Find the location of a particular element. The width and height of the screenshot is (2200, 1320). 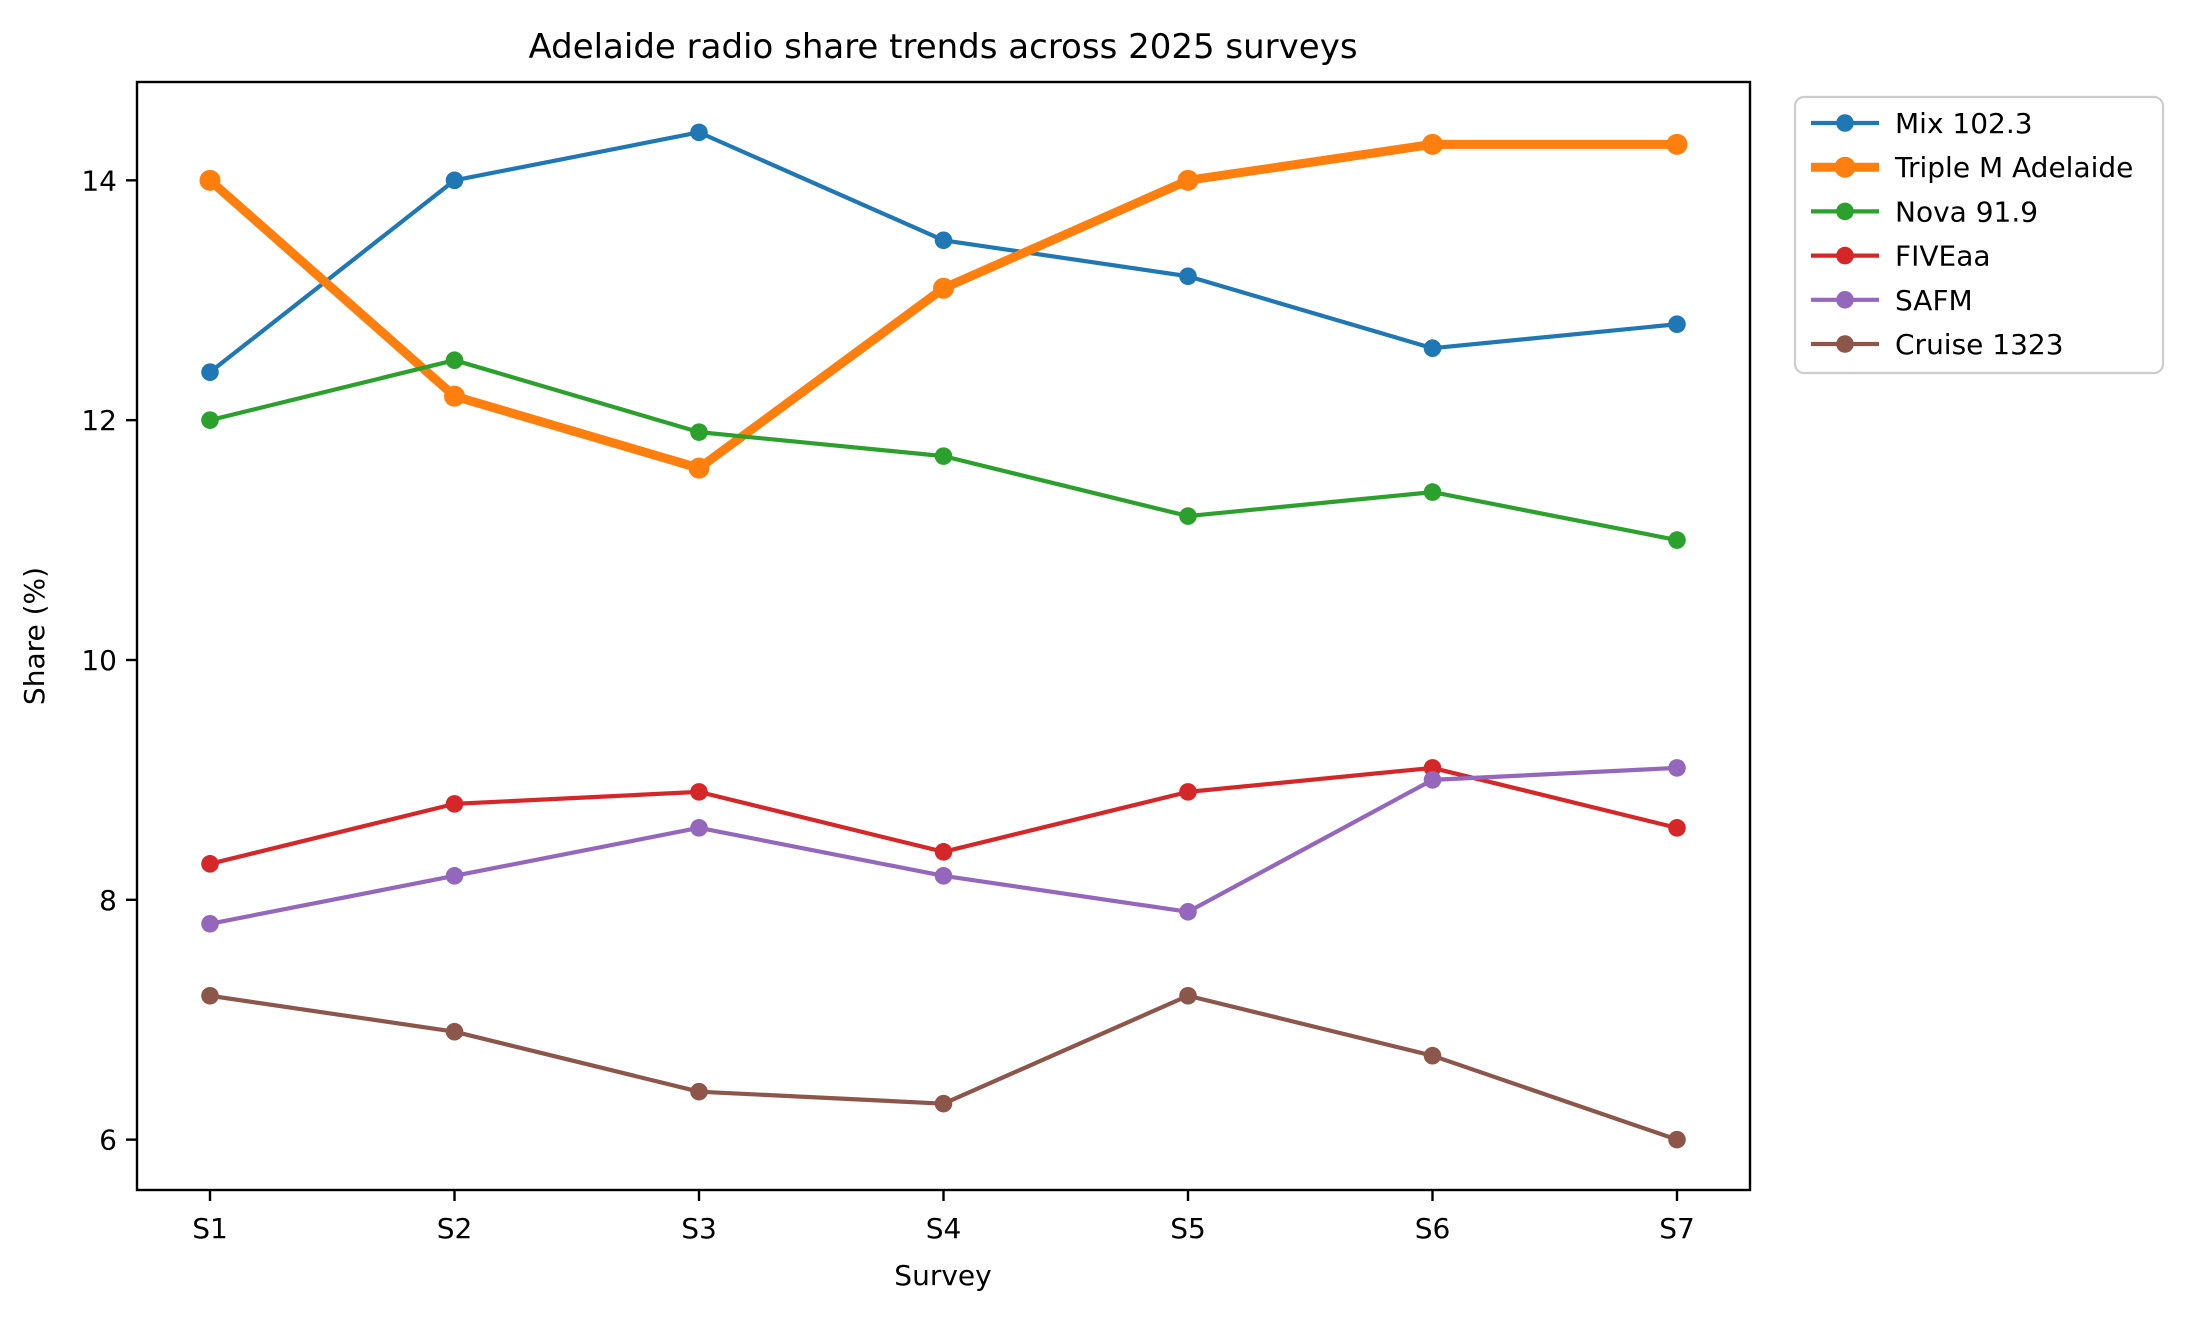

x-tick-label: S5 is located at coordinates (1188, 1228).